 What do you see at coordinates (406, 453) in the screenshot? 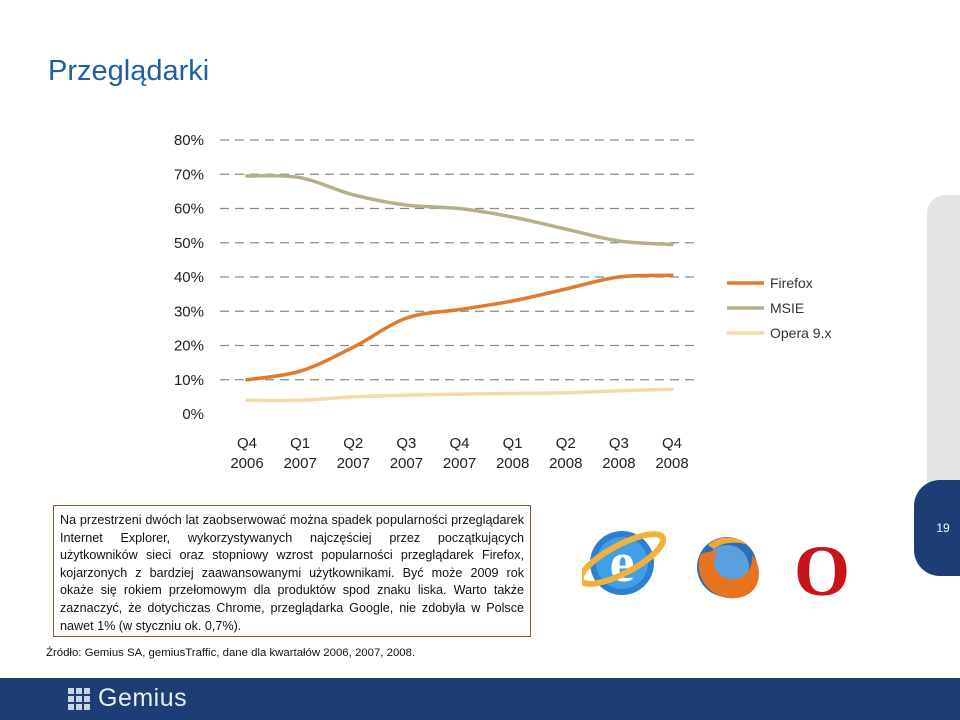
I see `x-tick-label: Q3 2007` at bounding box center [406, 453].